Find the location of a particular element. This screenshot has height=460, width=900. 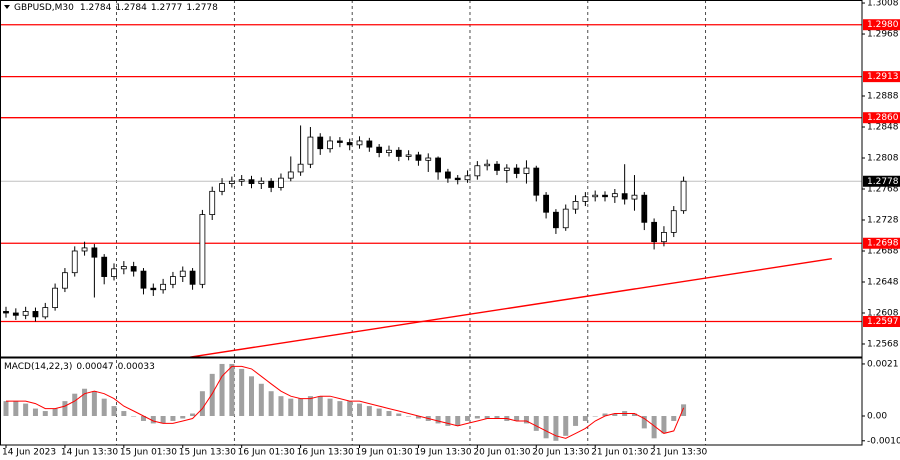

ohlc-low: 1.2777 is located at coordinates (167, 8).